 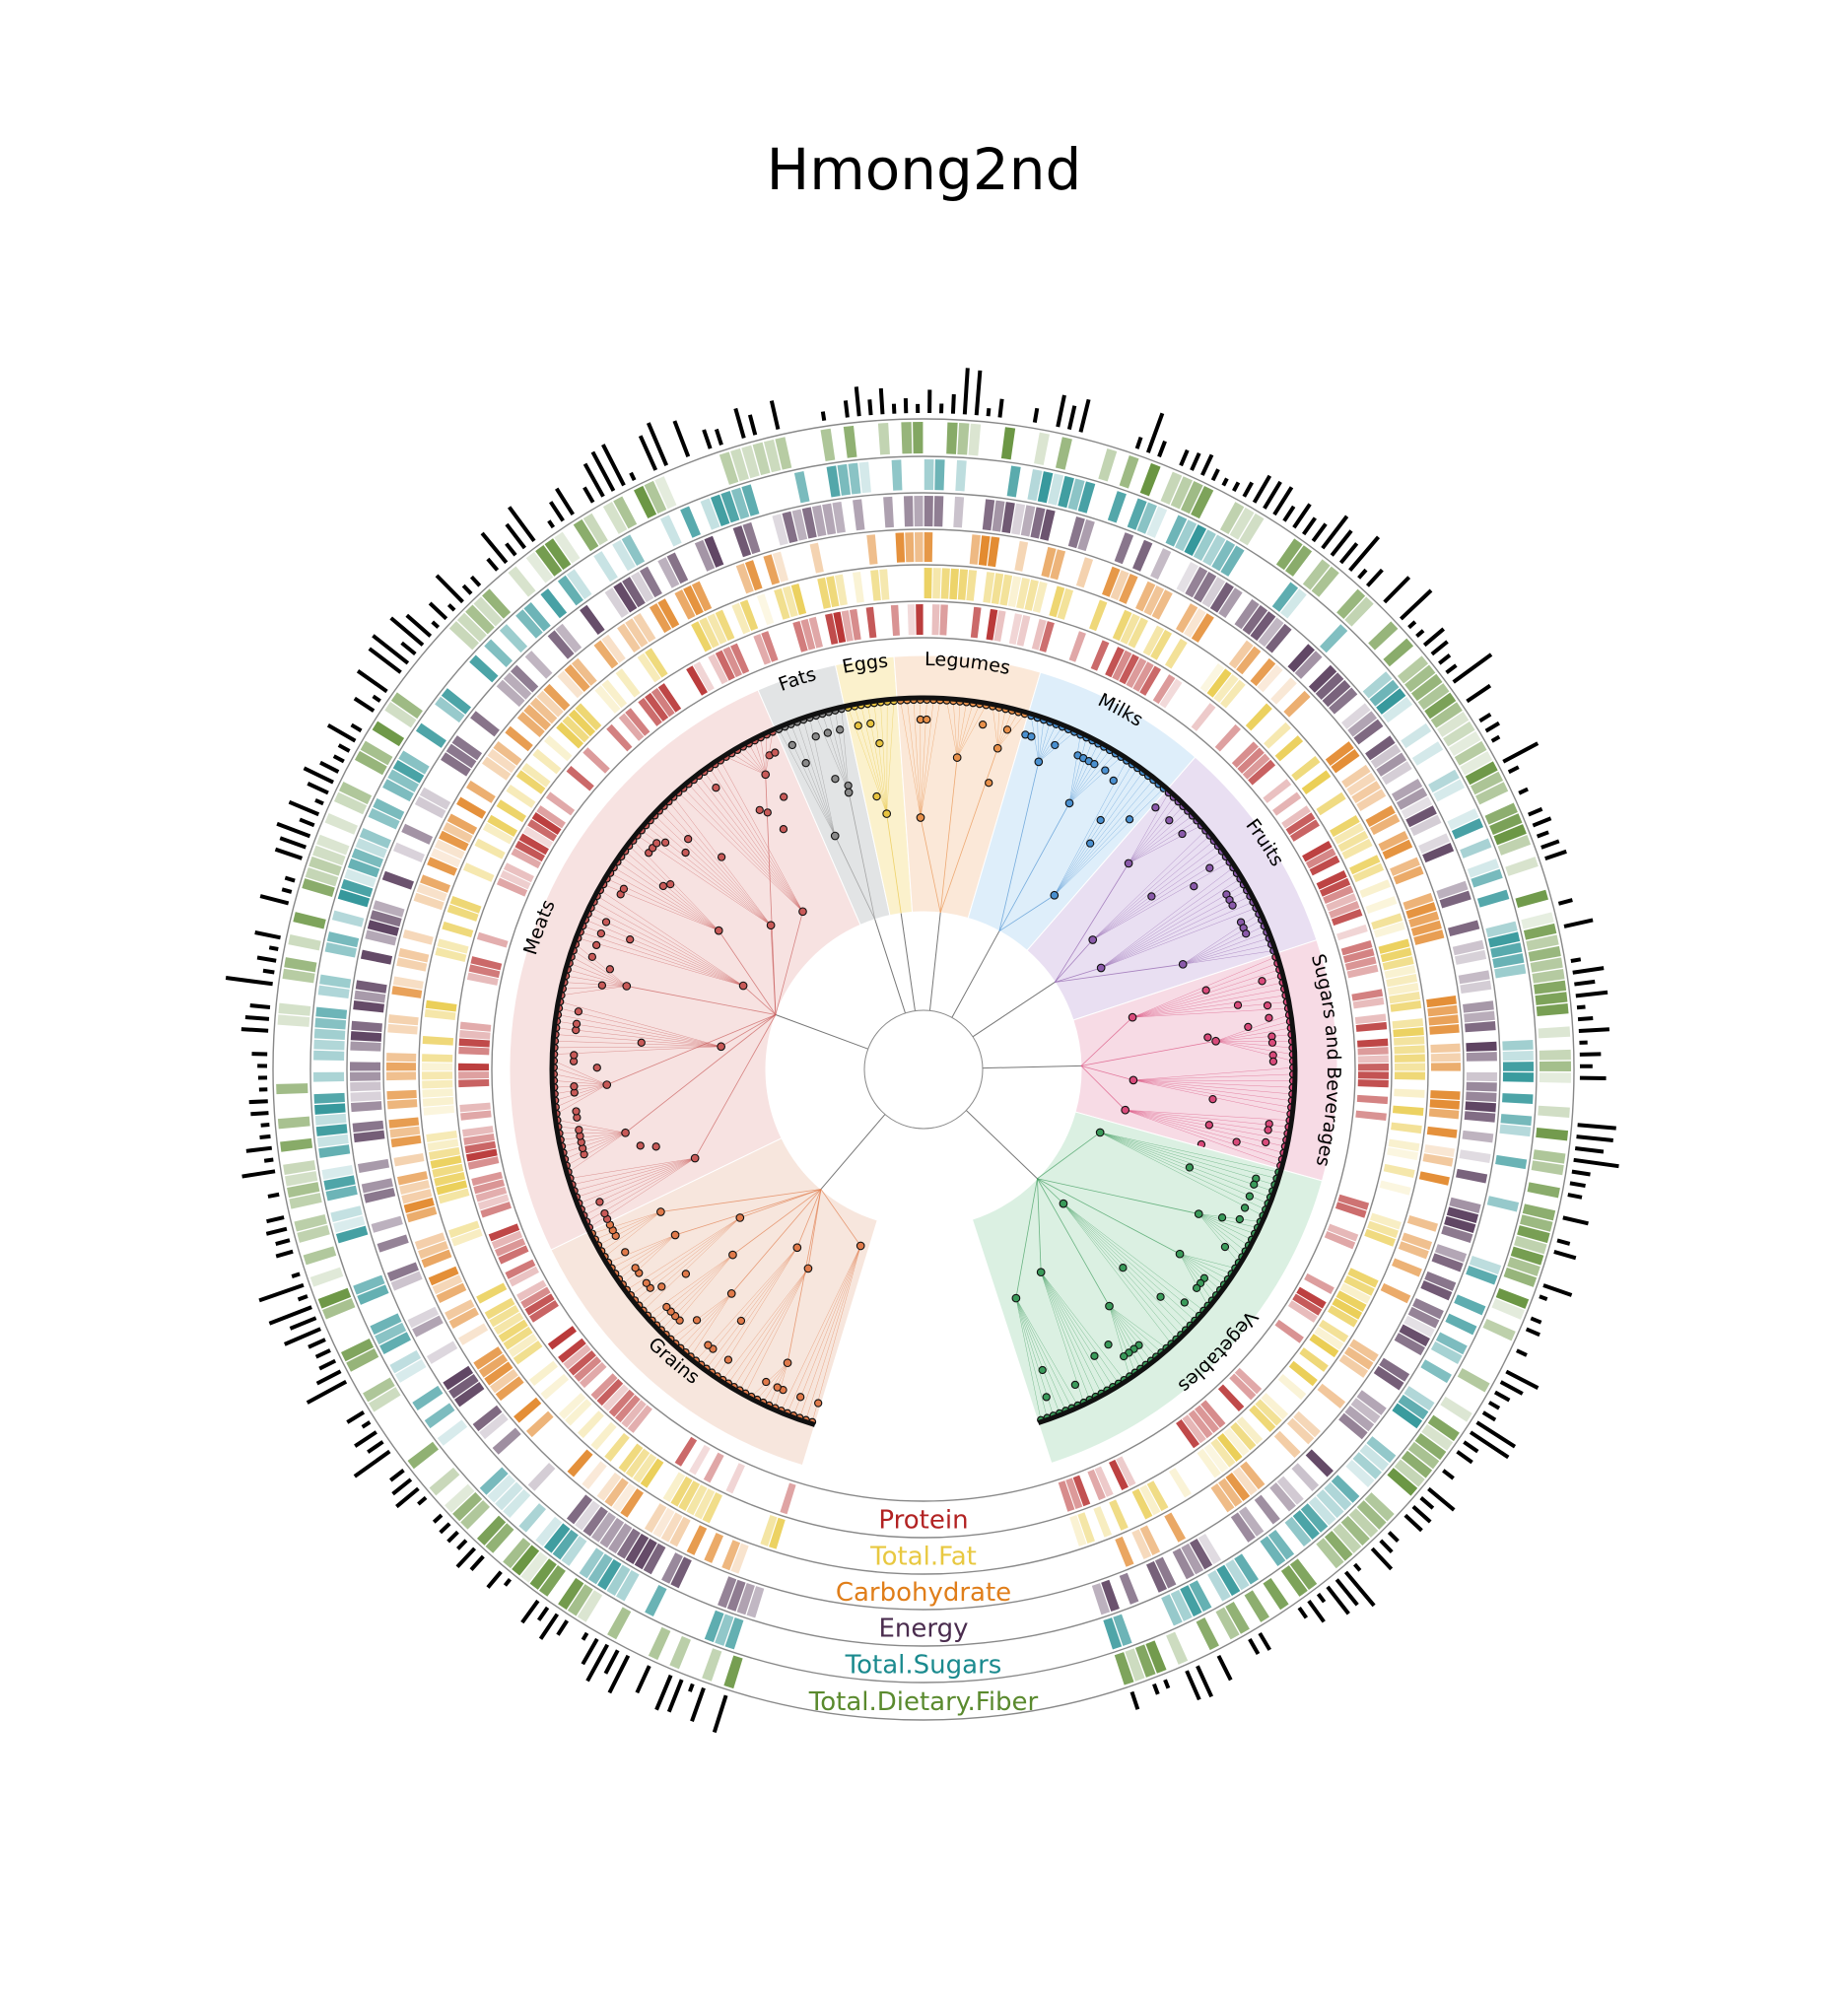 What do you see at coordinates (1014, 1010) in the screenshot?
I see `root-branch` at bounding box center [1014, 1010].